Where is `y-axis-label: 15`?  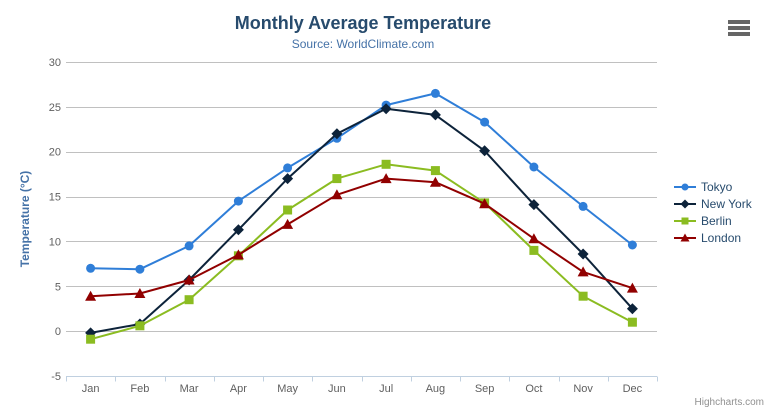
y-axis-label: 15 is located at coordinates (55, 198).